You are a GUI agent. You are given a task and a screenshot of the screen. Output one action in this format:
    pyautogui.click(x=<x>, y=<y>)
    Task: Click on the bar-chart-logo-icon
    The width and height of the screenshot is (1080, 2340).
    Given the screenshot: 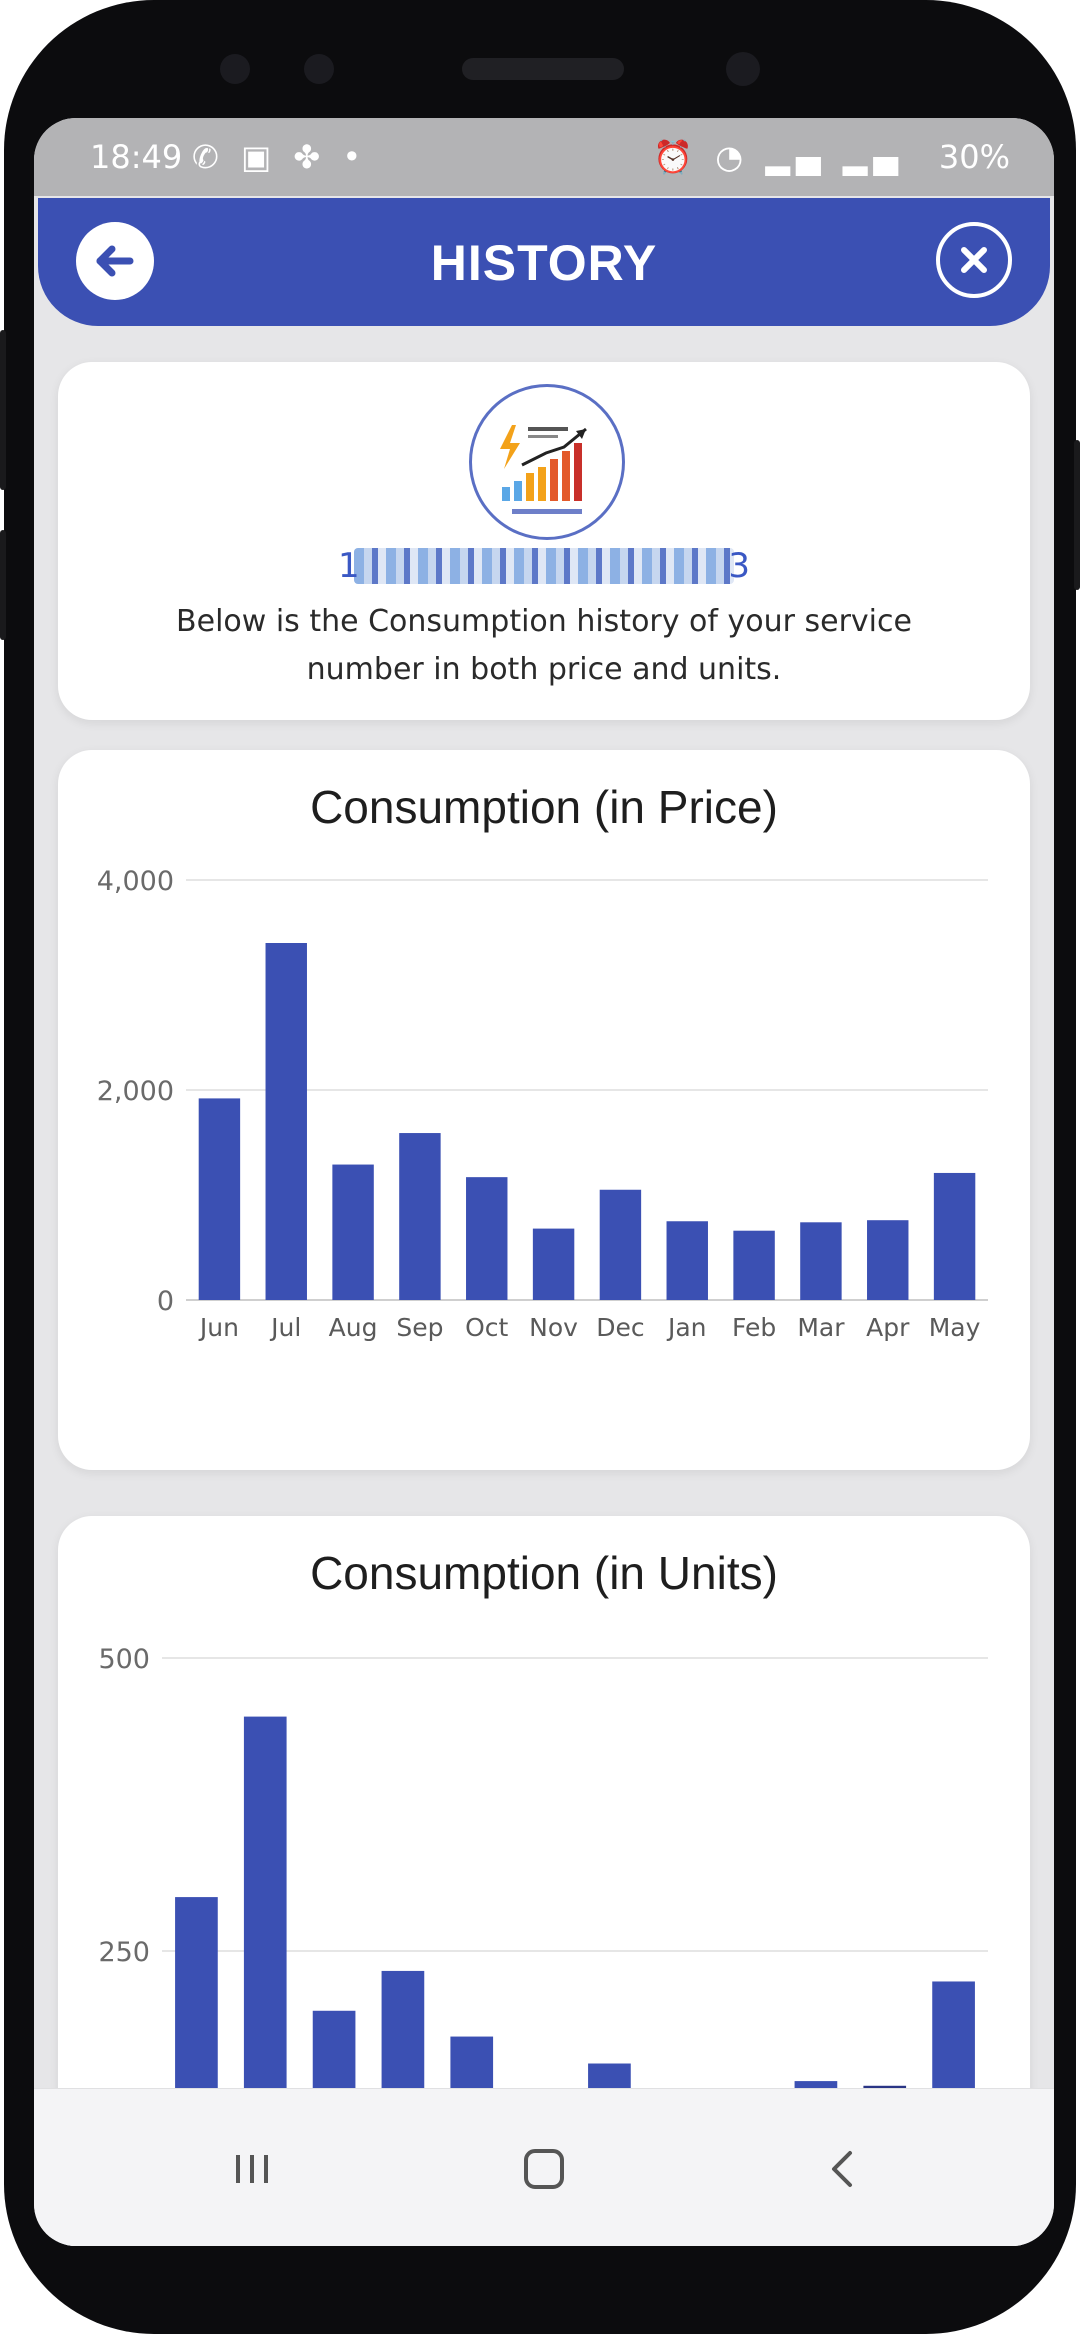 What is the action you would take?
    pyautogui.click(x=543, y=469)
    